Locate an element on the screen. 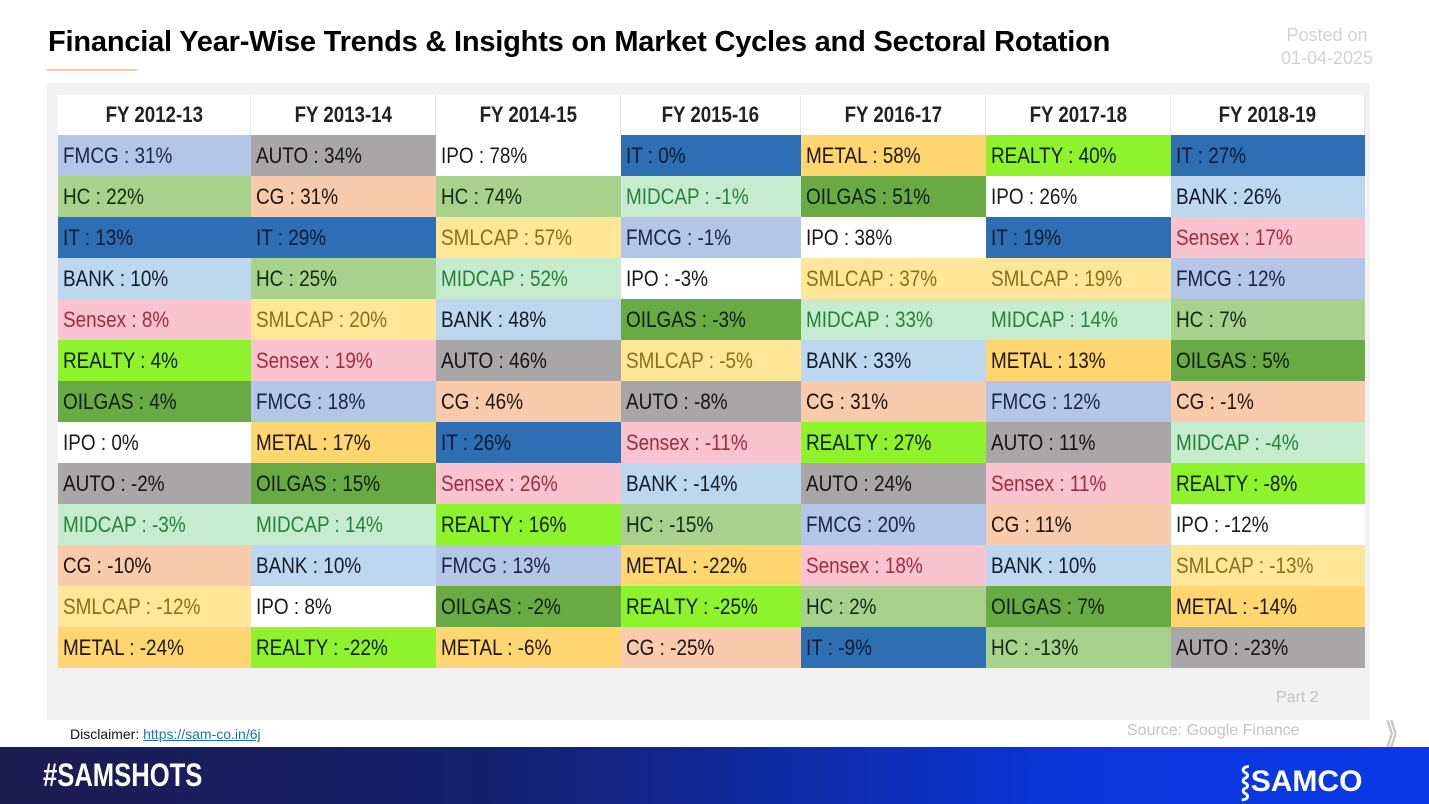 The width and height of the screenshot is (1429, 804). table-cell: HC : -15% is located at coordinates (711, 524).